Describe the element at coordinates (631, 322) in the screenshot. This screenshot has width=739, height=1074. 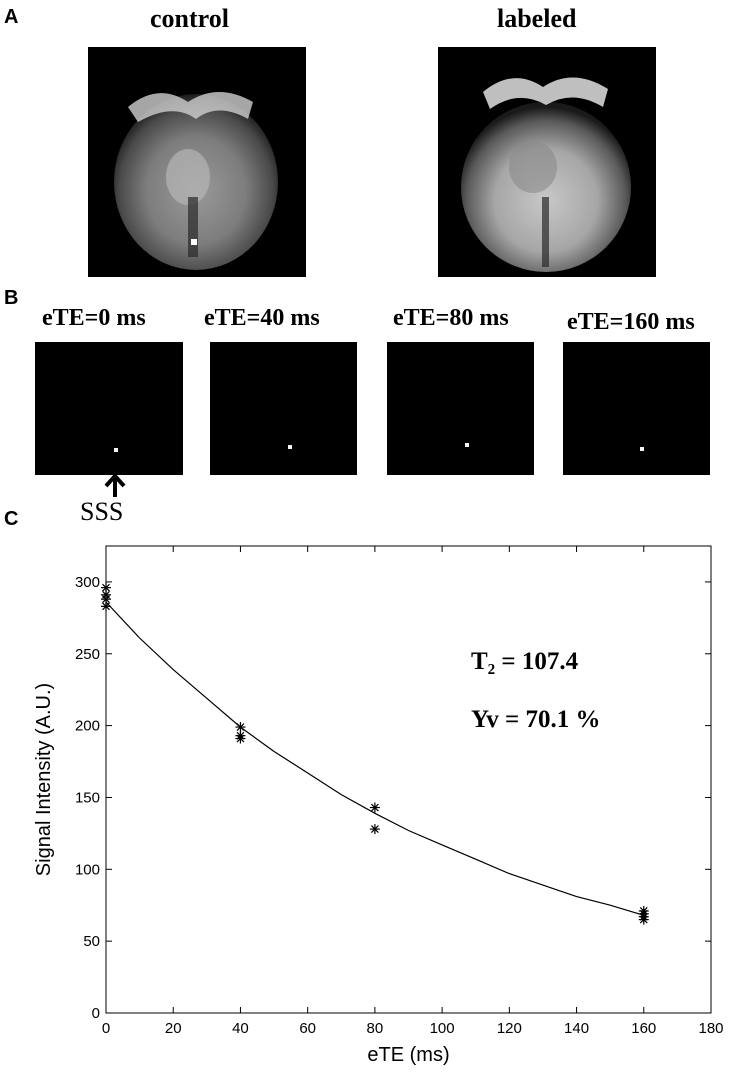
I see `ete-160-title: eTE=160 ms` at that location.